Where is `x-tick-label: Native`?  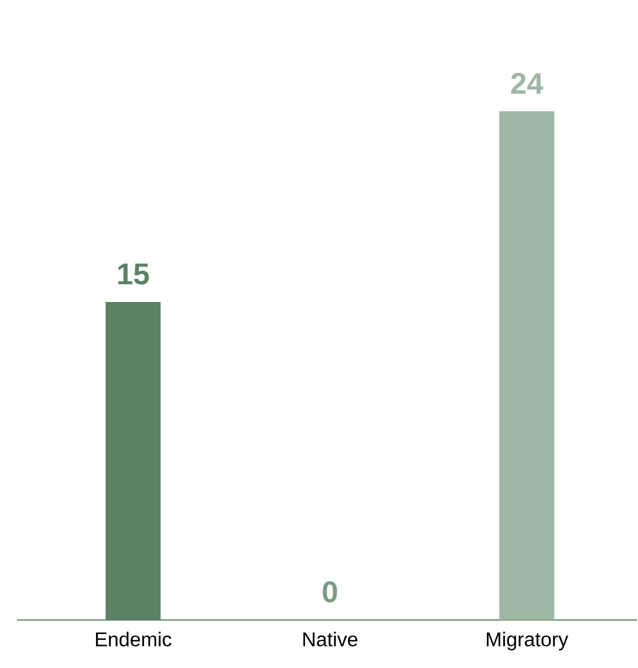 x-tick-label: Native is located at coordinates (331, 639).